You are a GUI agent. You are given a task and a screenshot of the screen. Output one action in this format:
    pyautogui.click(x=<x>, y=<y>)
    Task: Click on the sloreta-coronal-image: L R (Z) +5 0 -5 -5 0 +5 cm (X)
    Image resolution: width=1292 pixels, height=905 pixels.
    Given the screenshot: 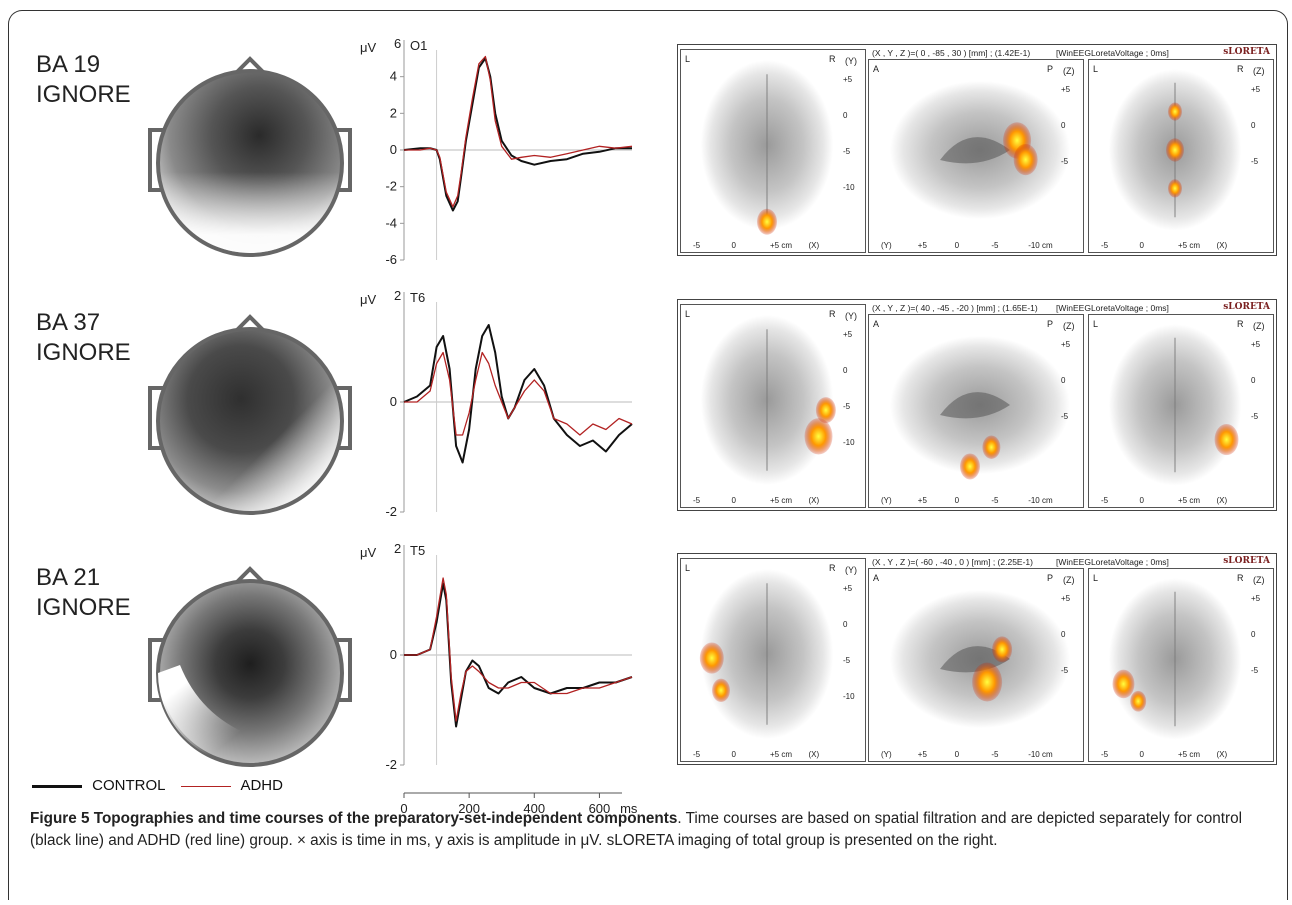 What is the action you would take?
    pyautogui.click(x=1179, y=666)
    